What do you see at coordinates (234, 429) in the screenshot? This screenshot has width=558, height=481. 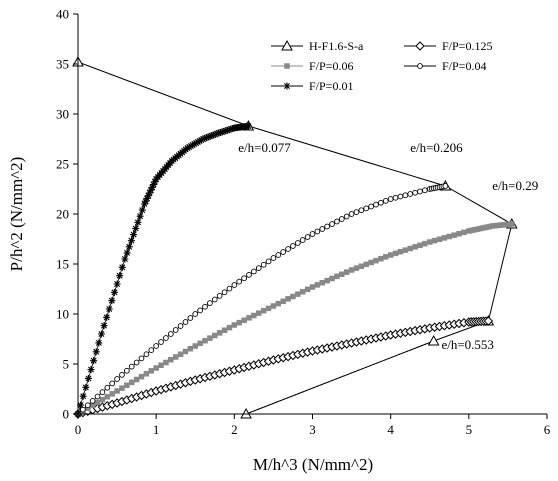 I see `x-tick-label: 2` at bounding box center [234, 429].